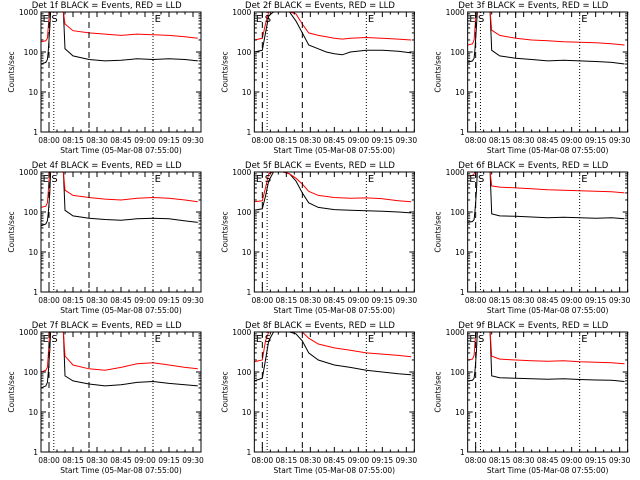  What do you see at coordinates (320, 6) in the screenshot?
I see `chart-title: Det 2f BLACK = Events, RED = LLD` at bounding box center [320, 6].